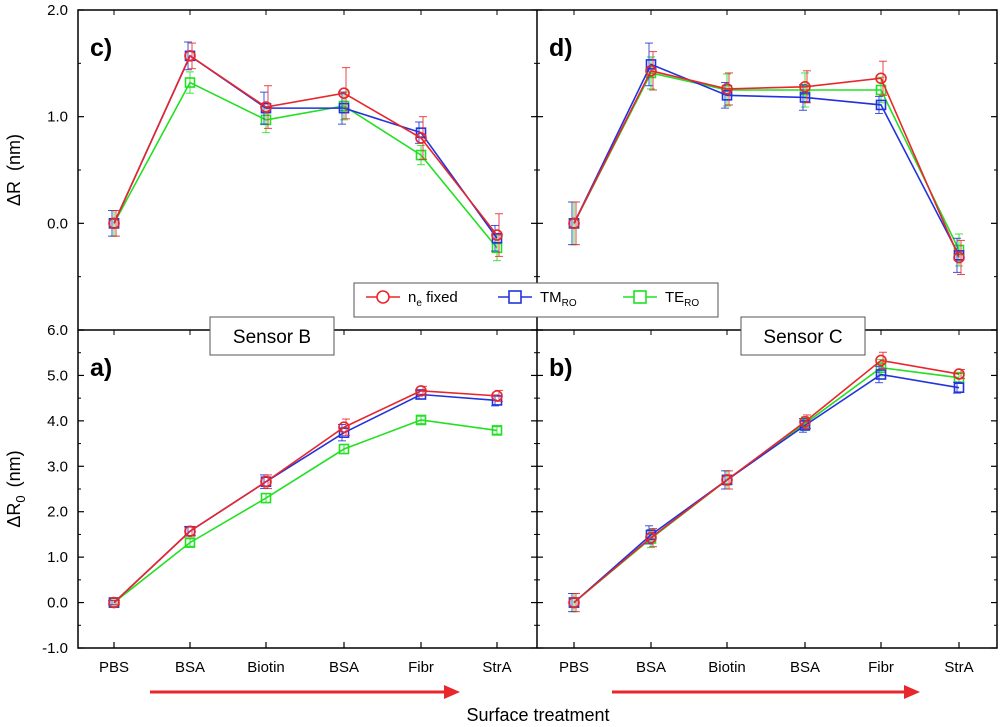 Image resolution: width=1000 pixels, height=727 pixels. What do you see at coordinates (57, 421) in the screenshot?
I see `y-tick-label: 4.0` at bounding box center [57, 421].